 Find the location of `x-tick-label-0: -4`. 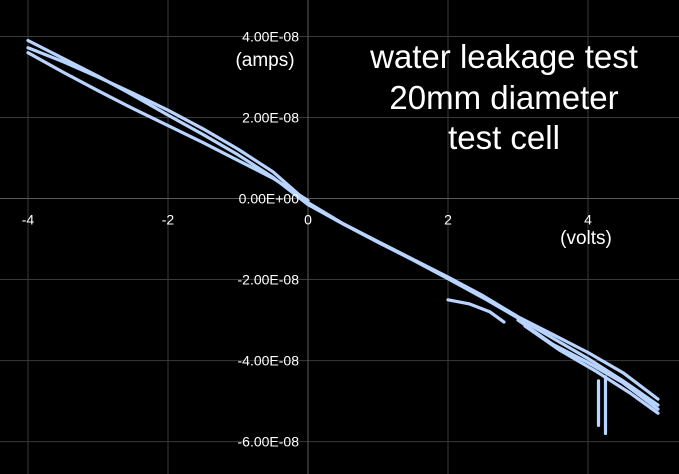

x-tick-label-0: -4 is located at coordinates (28, 220).